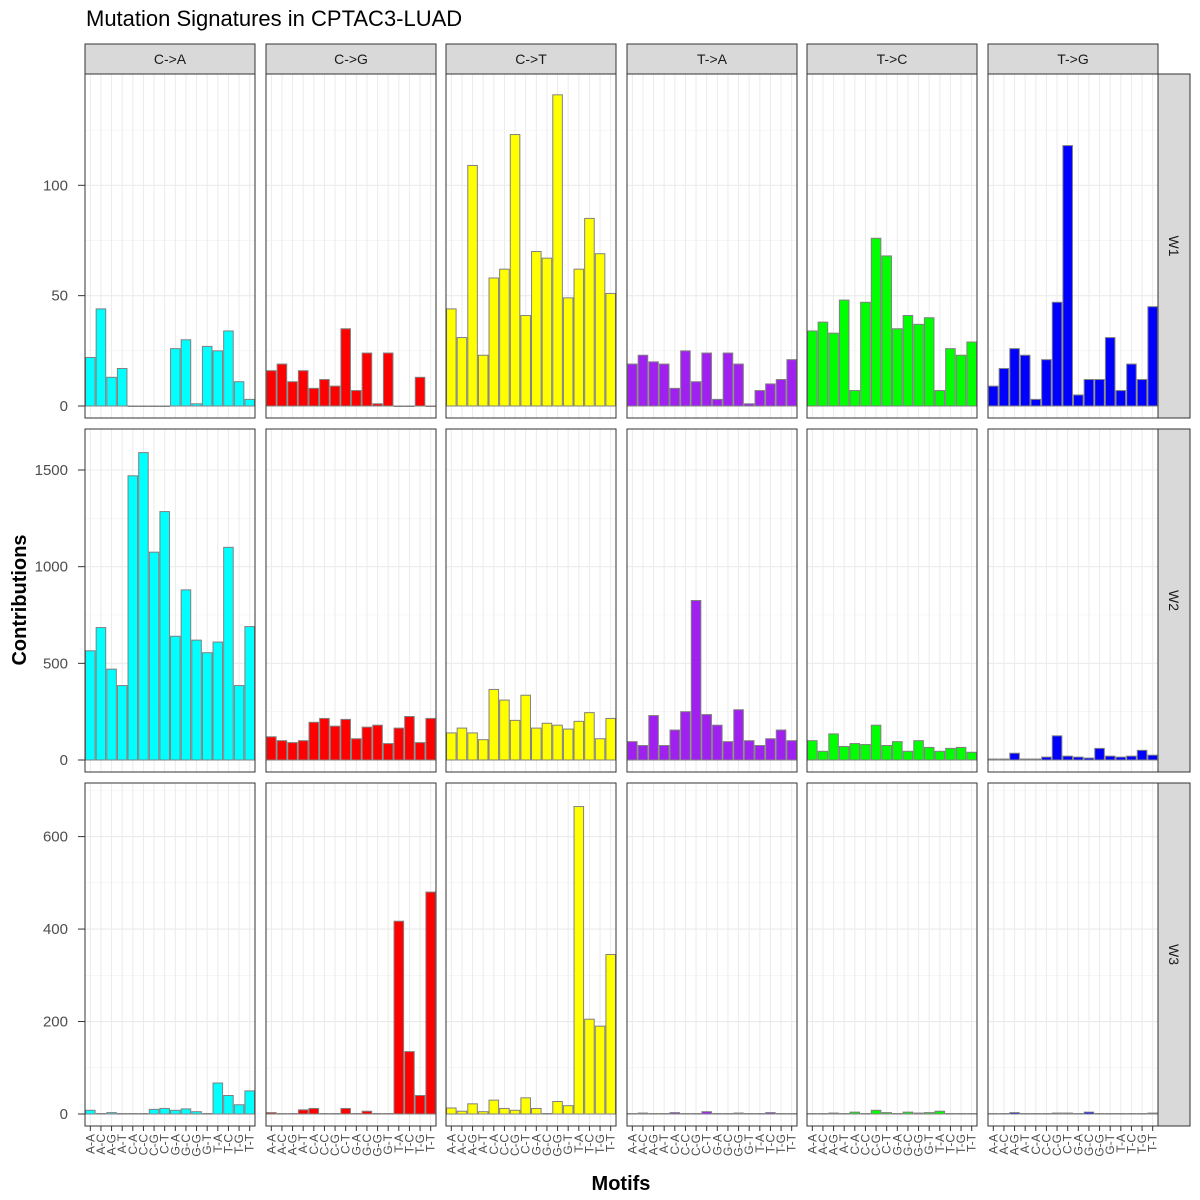 The height and width of the screenshot is (1200, 1200). Describe the element at coordinates (175, 1112) in the screenshot. I see `bar-w3-ctoa-g-a` at that location.